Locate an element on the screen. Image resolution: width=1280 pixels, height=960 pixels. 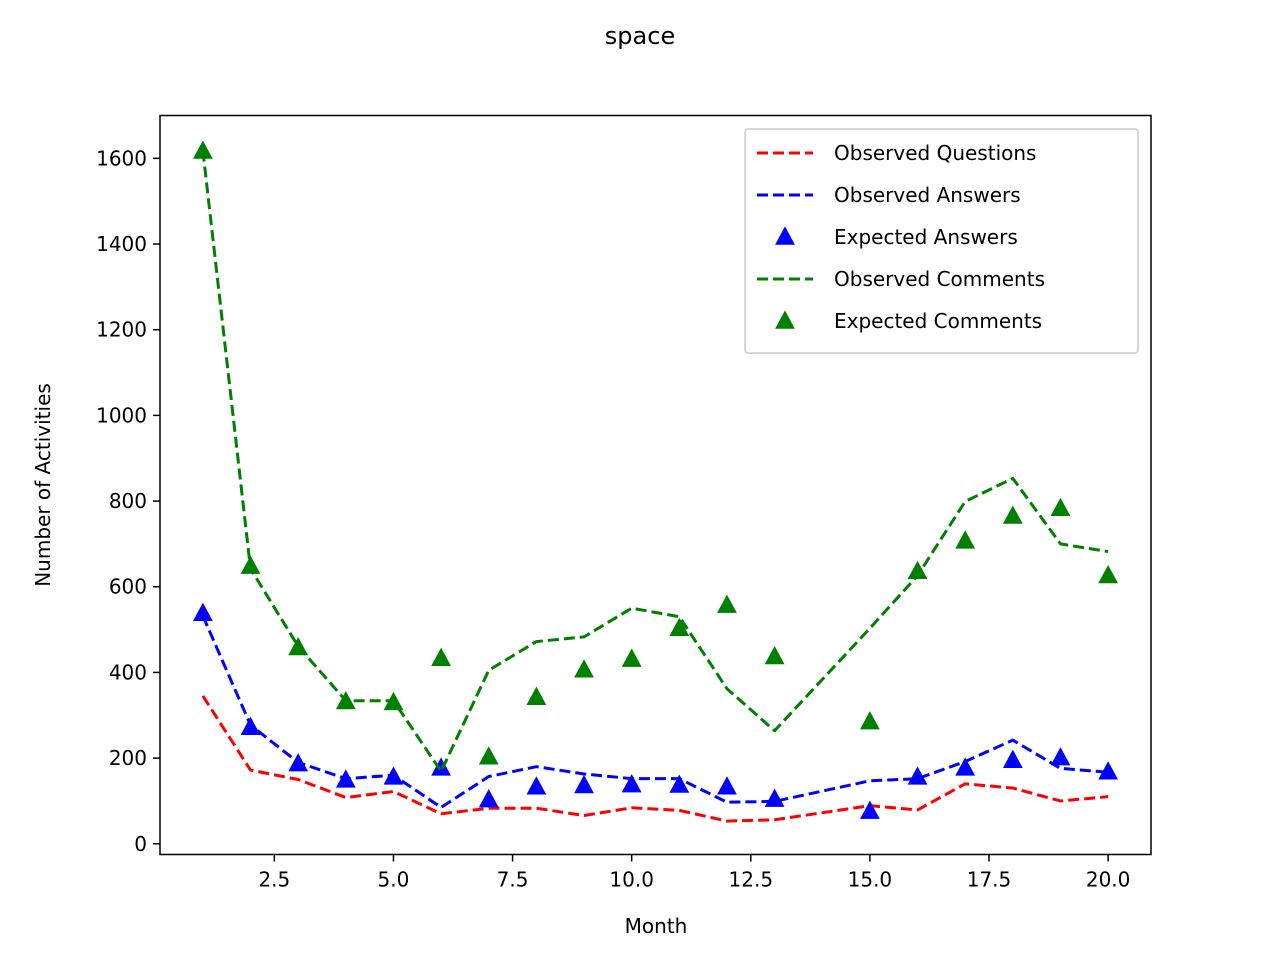
y-tick-label: 1400 is located at coordinates (121, 244).